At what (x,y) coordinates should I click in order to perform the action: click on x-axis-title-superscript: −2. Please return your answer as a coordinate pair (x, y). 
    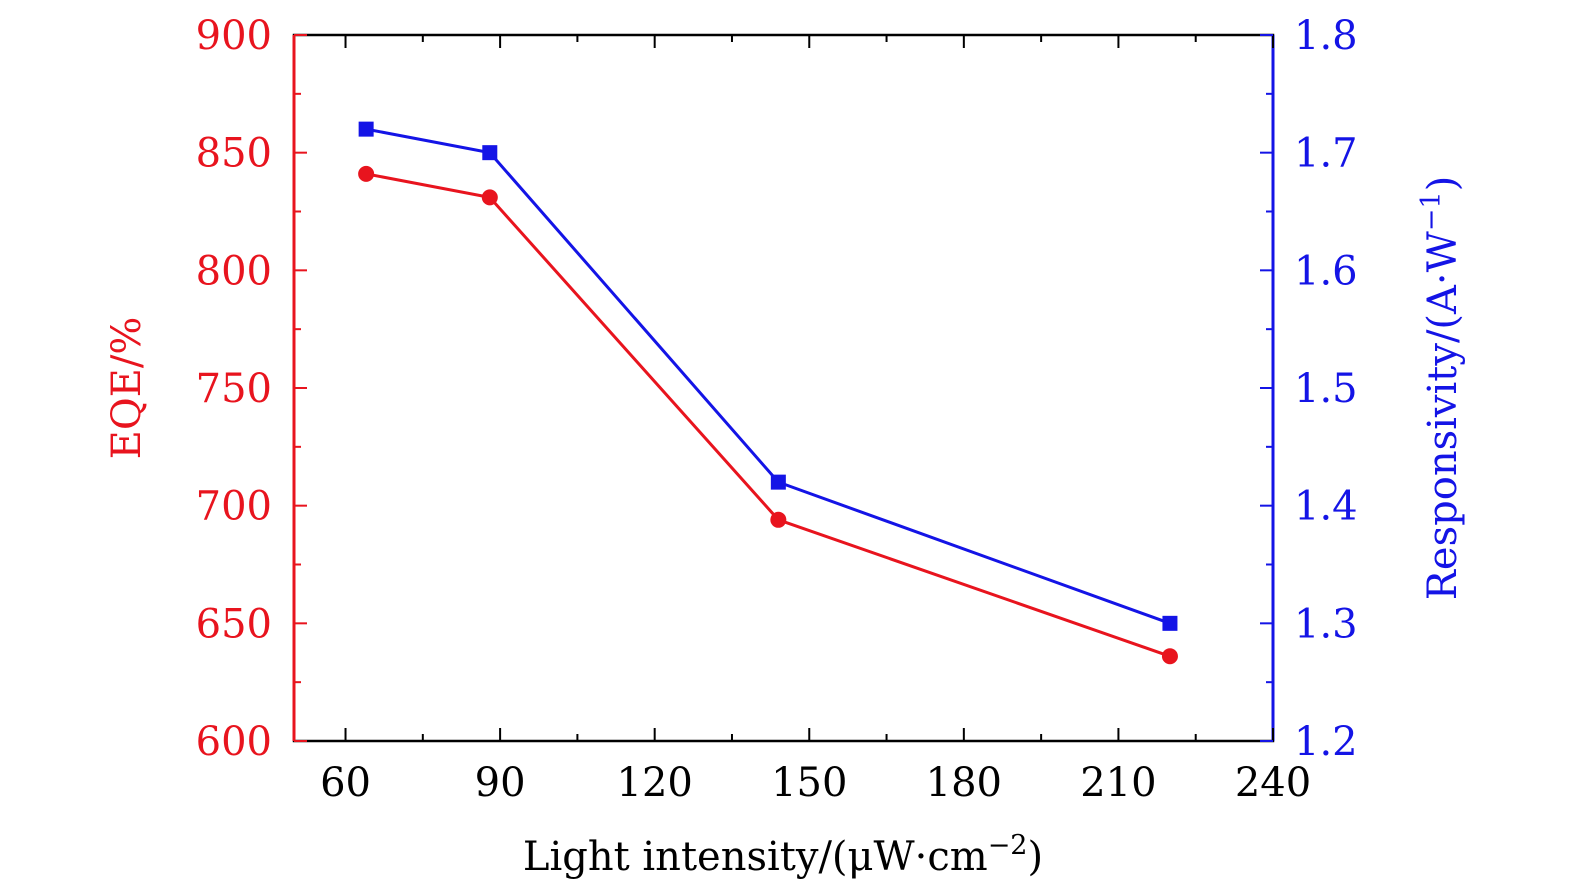
    Looking at the image, I should click on (1008, 845).